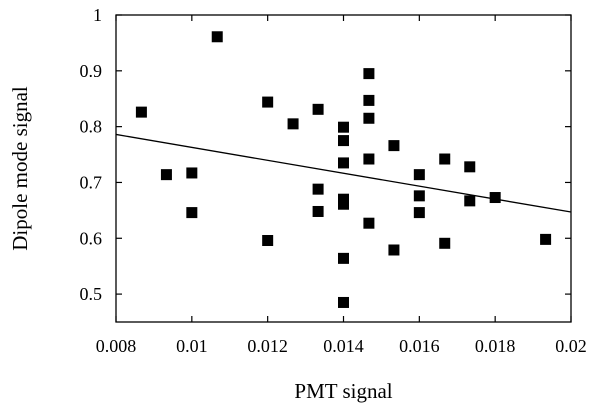  What do you see at coordinates (91, 182) in the screenshot?
I see `y-tick-label: 0.7` at bounding box center [91, 182].